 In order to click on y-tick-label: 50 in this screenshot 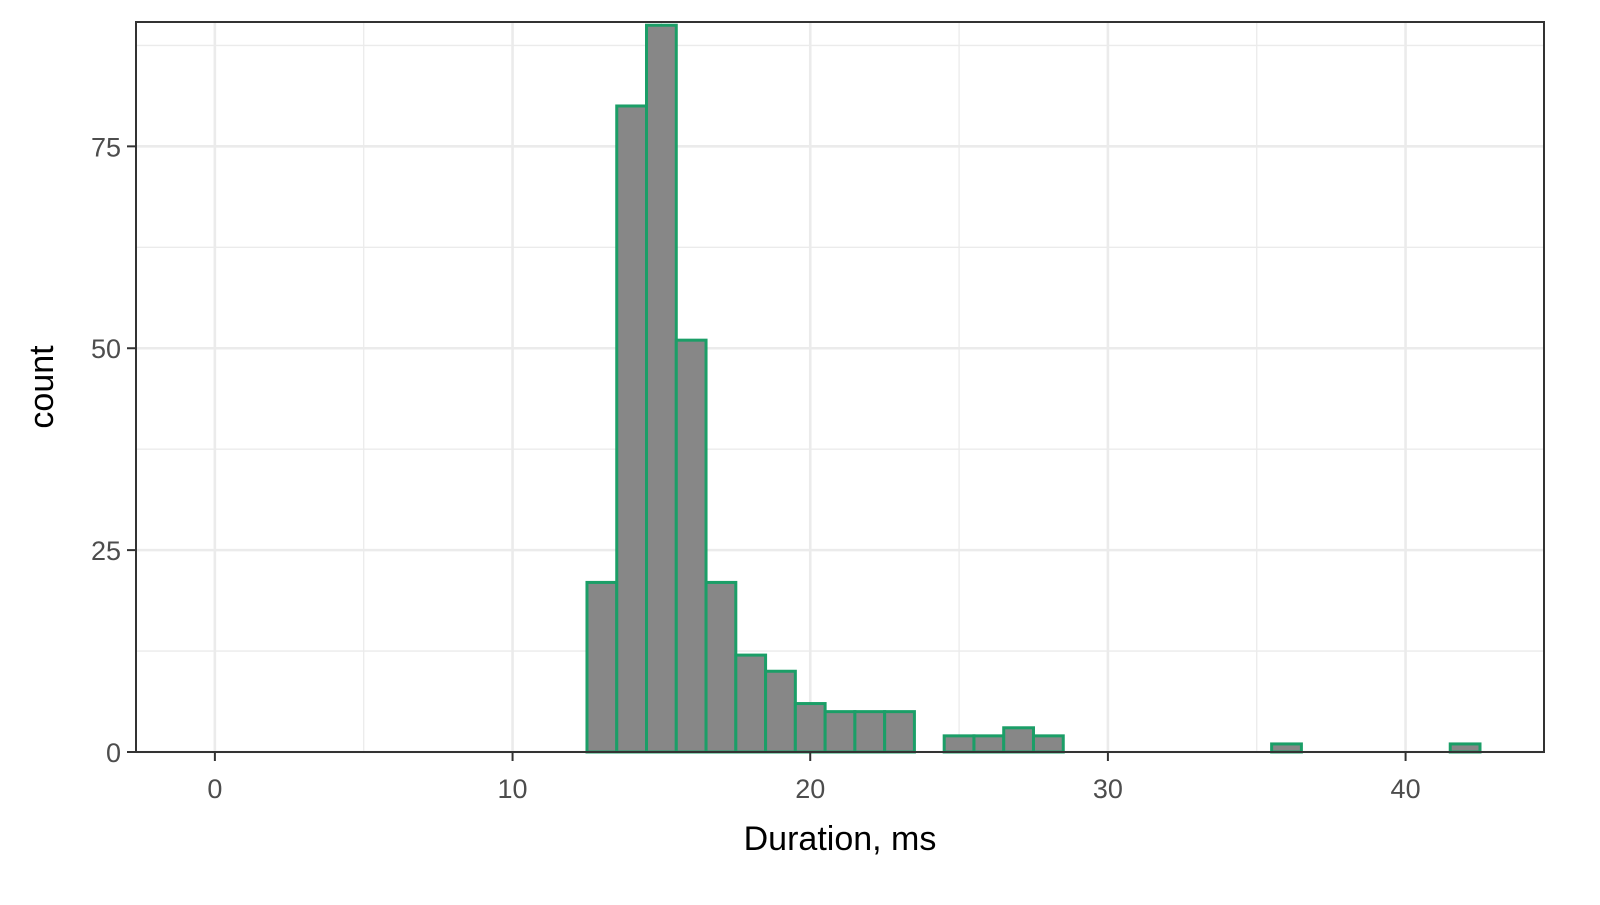, I will do `click(106, 349)`.